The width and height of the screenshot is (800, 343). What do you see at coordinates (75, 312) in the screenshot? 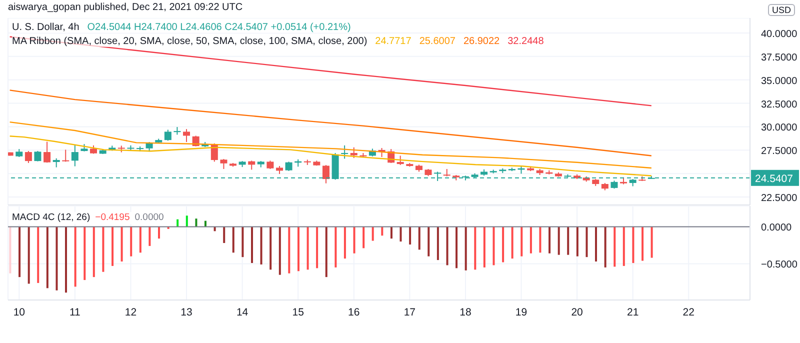
I see `x-tick-label: 11` at bounding box center [75, 312].